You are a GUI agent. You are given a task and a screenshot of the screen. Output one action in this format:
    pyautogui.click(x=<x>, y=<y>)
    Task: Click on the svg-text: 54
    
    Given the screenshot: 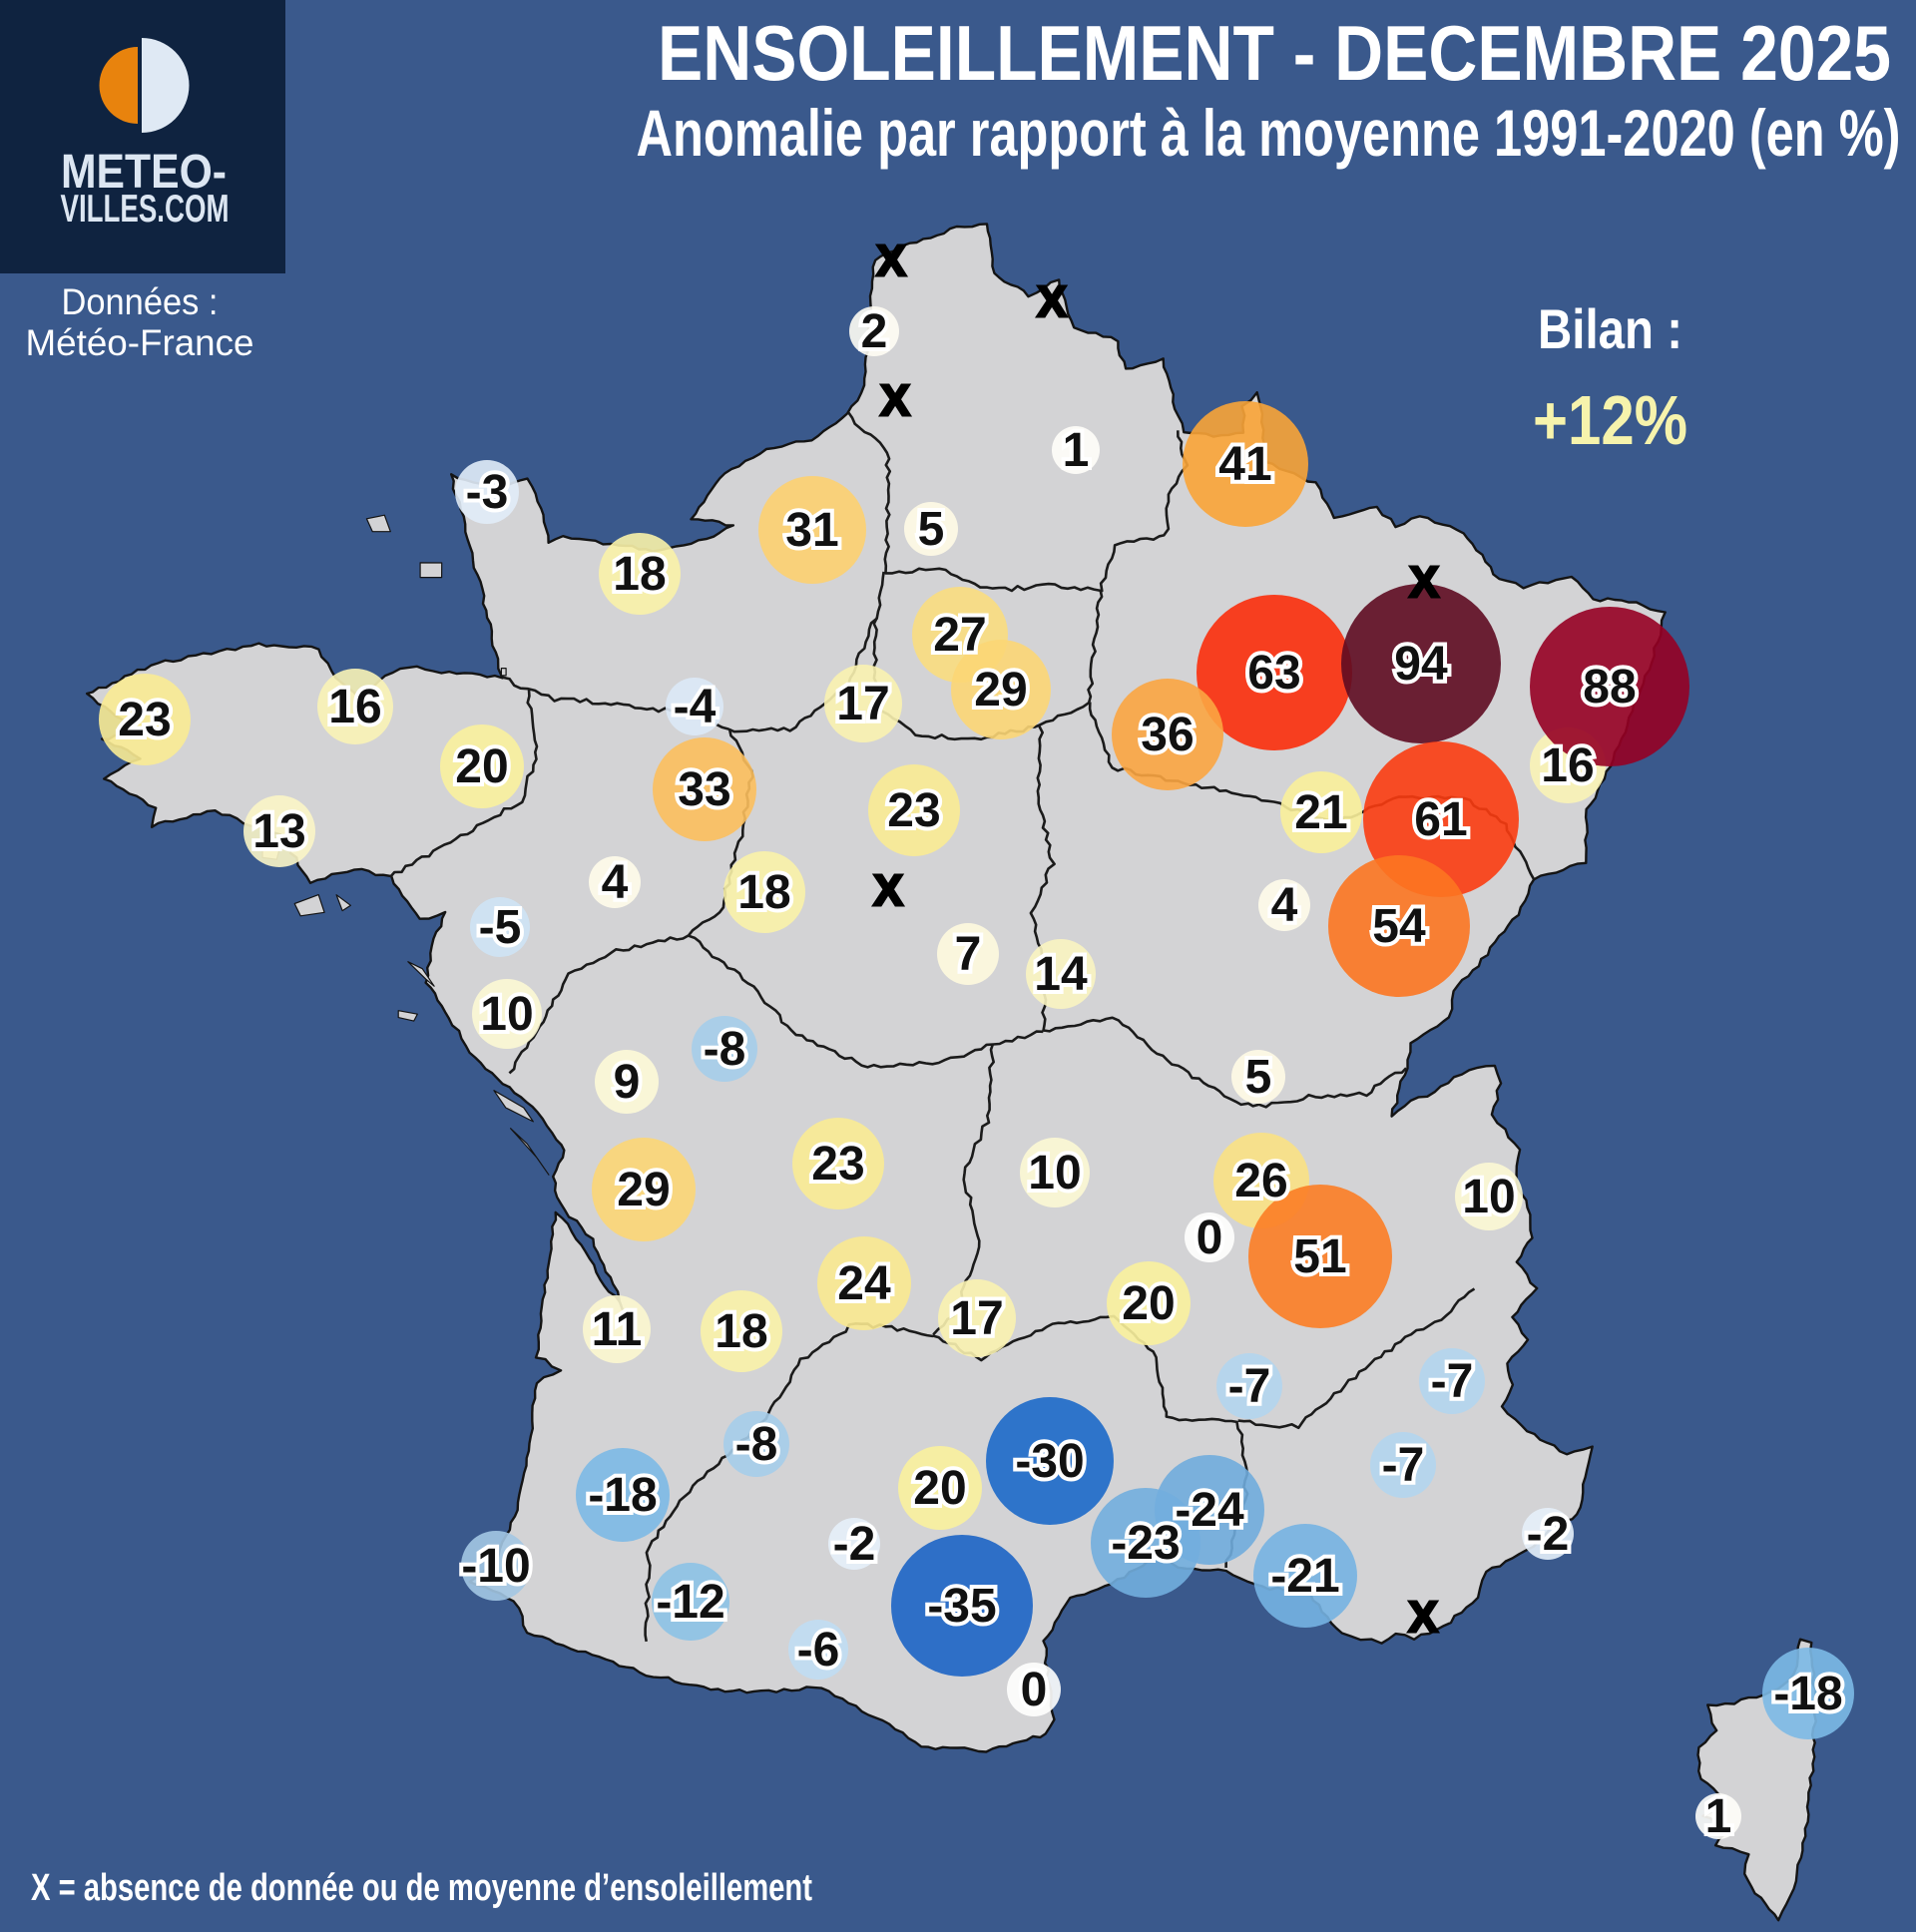 What is the action you would take?
    pyautogui.click(x=1399, y=926)
    